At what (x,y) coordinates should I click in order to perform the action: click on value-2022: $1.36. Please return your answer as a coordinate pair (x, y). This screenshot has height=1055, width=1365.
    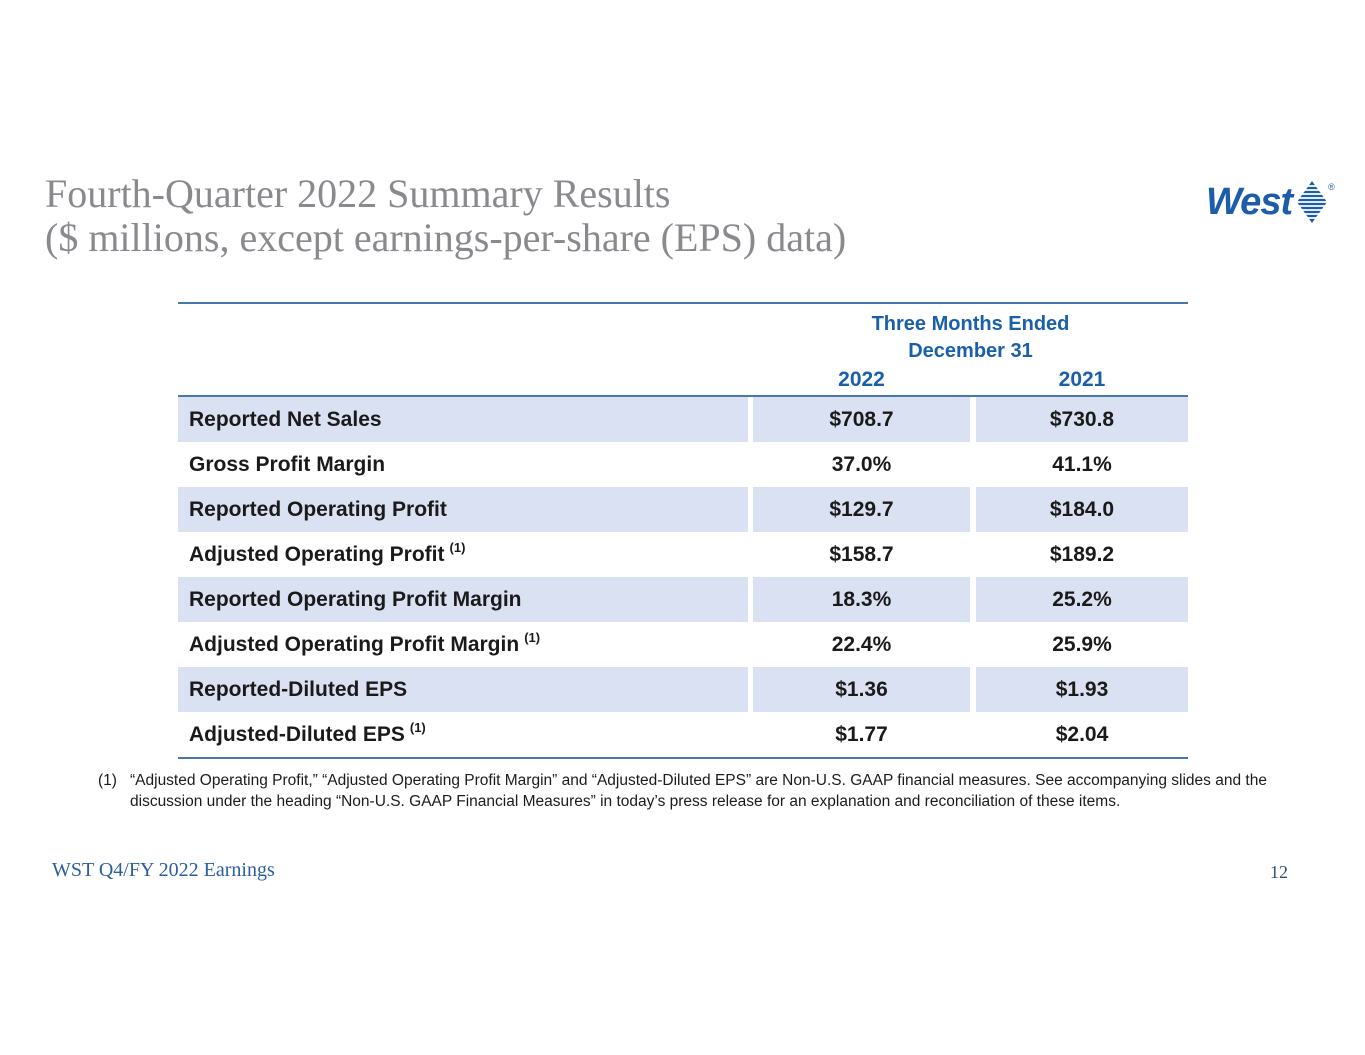
    Looking at the image, I should click on (861, 689).